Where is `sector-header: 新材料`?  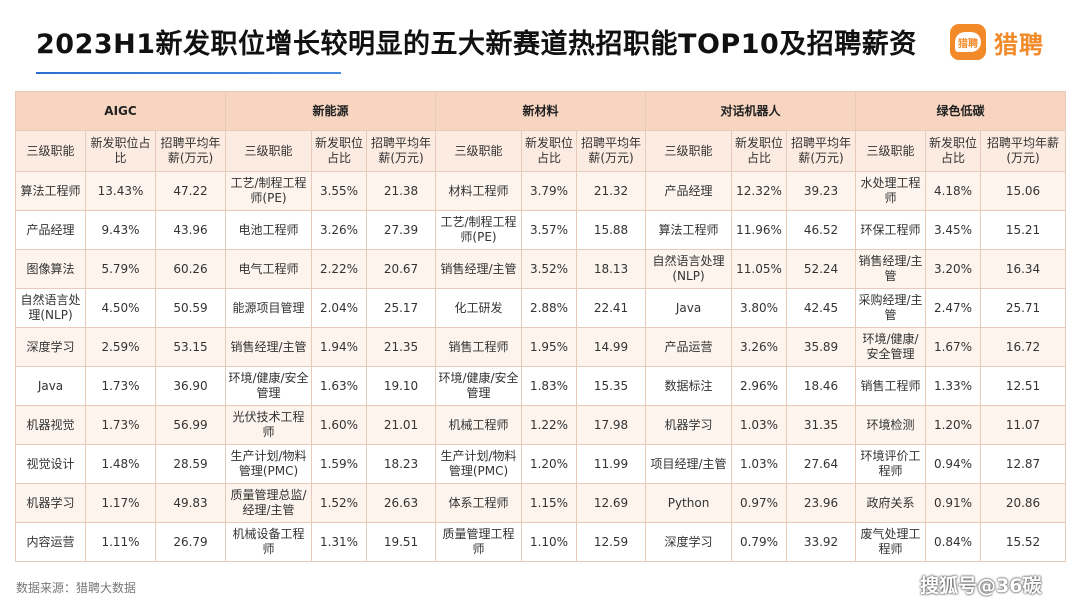 sector-header: 新材料 is located at coordinates (541, 111).